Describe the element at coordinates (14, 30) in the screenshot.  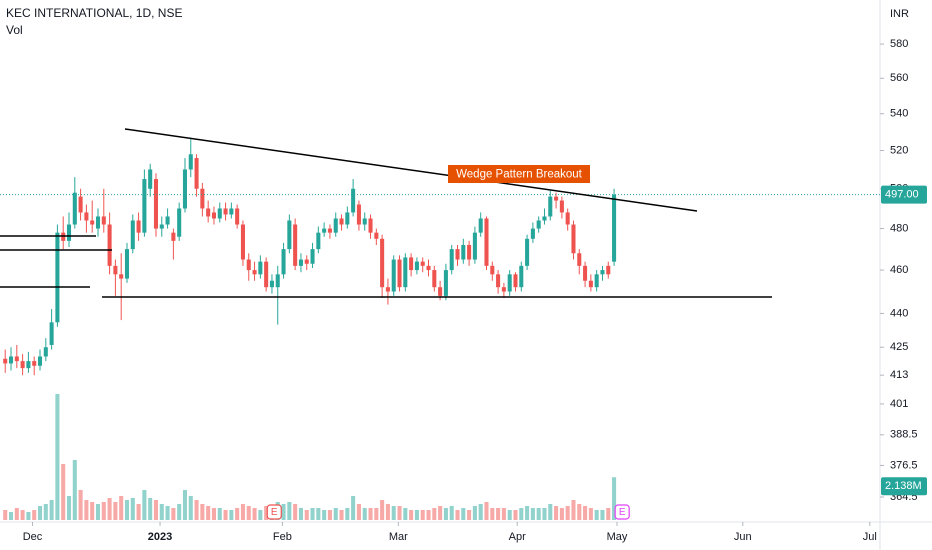
I see `volume-indicator-label: Vol` at that location.